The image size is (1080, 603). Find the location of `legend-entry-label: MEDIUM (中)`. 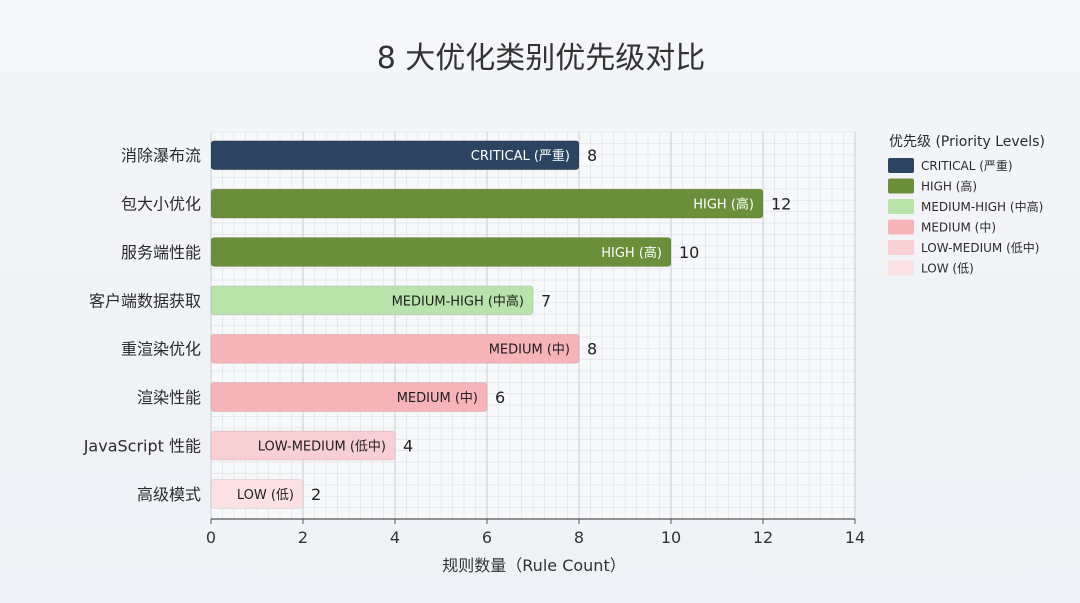

legend-entry-label: MEDIUM (中) is located at coordinates (958, 227).